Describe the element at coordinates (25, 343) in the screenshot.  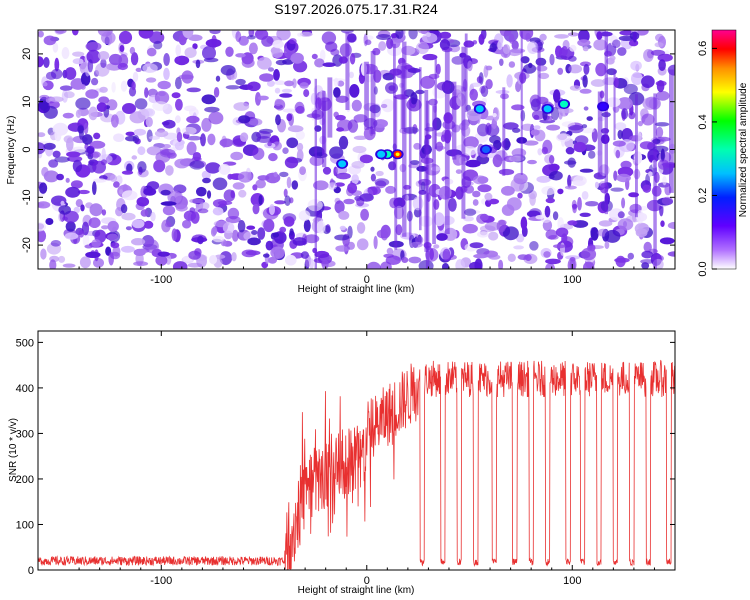
I see `y-tick-label: 500` at that location.